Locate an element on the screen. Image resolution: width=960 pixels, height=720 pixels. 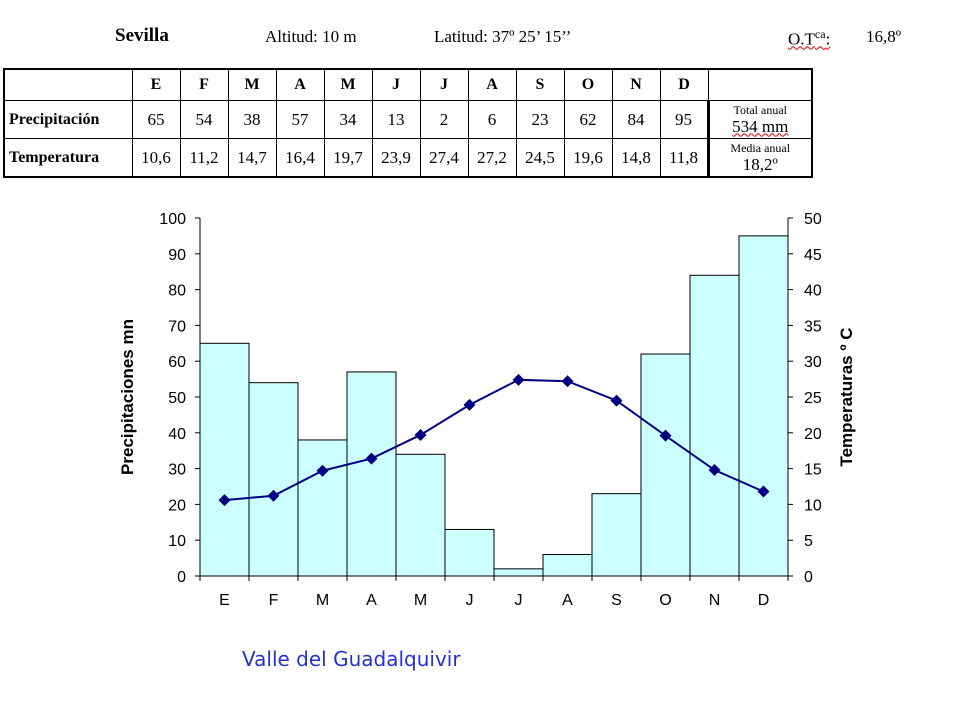
right-tick-label: 25 is located at coordinates (813, 398).